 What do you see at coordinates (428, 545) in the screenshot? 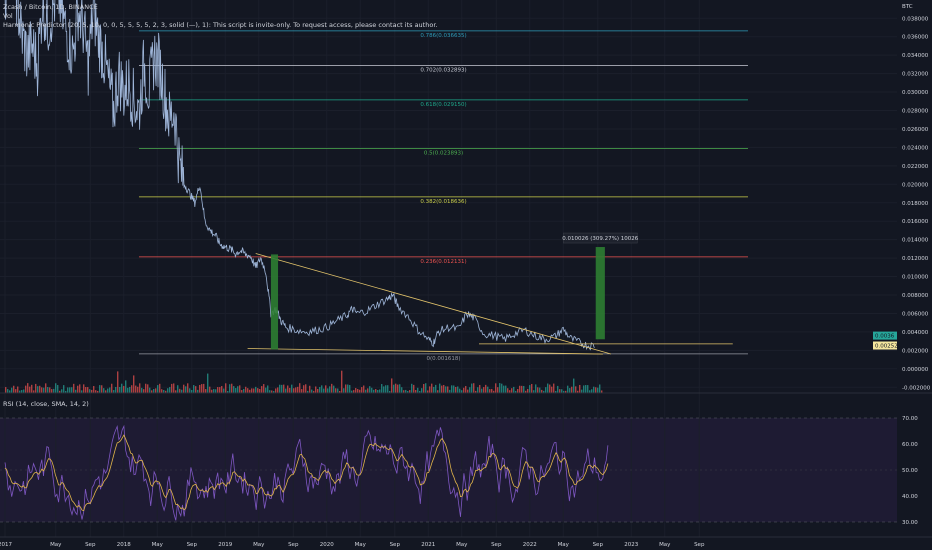
I see `time-tick-label: 2021` at bounding box center [428, 545].